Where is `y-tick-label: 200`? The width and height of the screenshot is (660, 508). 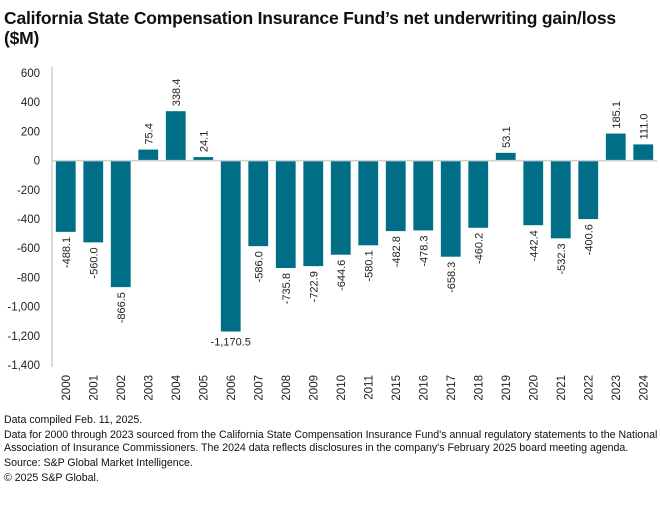
y-tick-label: 200 is located at coordinates (30, 132).